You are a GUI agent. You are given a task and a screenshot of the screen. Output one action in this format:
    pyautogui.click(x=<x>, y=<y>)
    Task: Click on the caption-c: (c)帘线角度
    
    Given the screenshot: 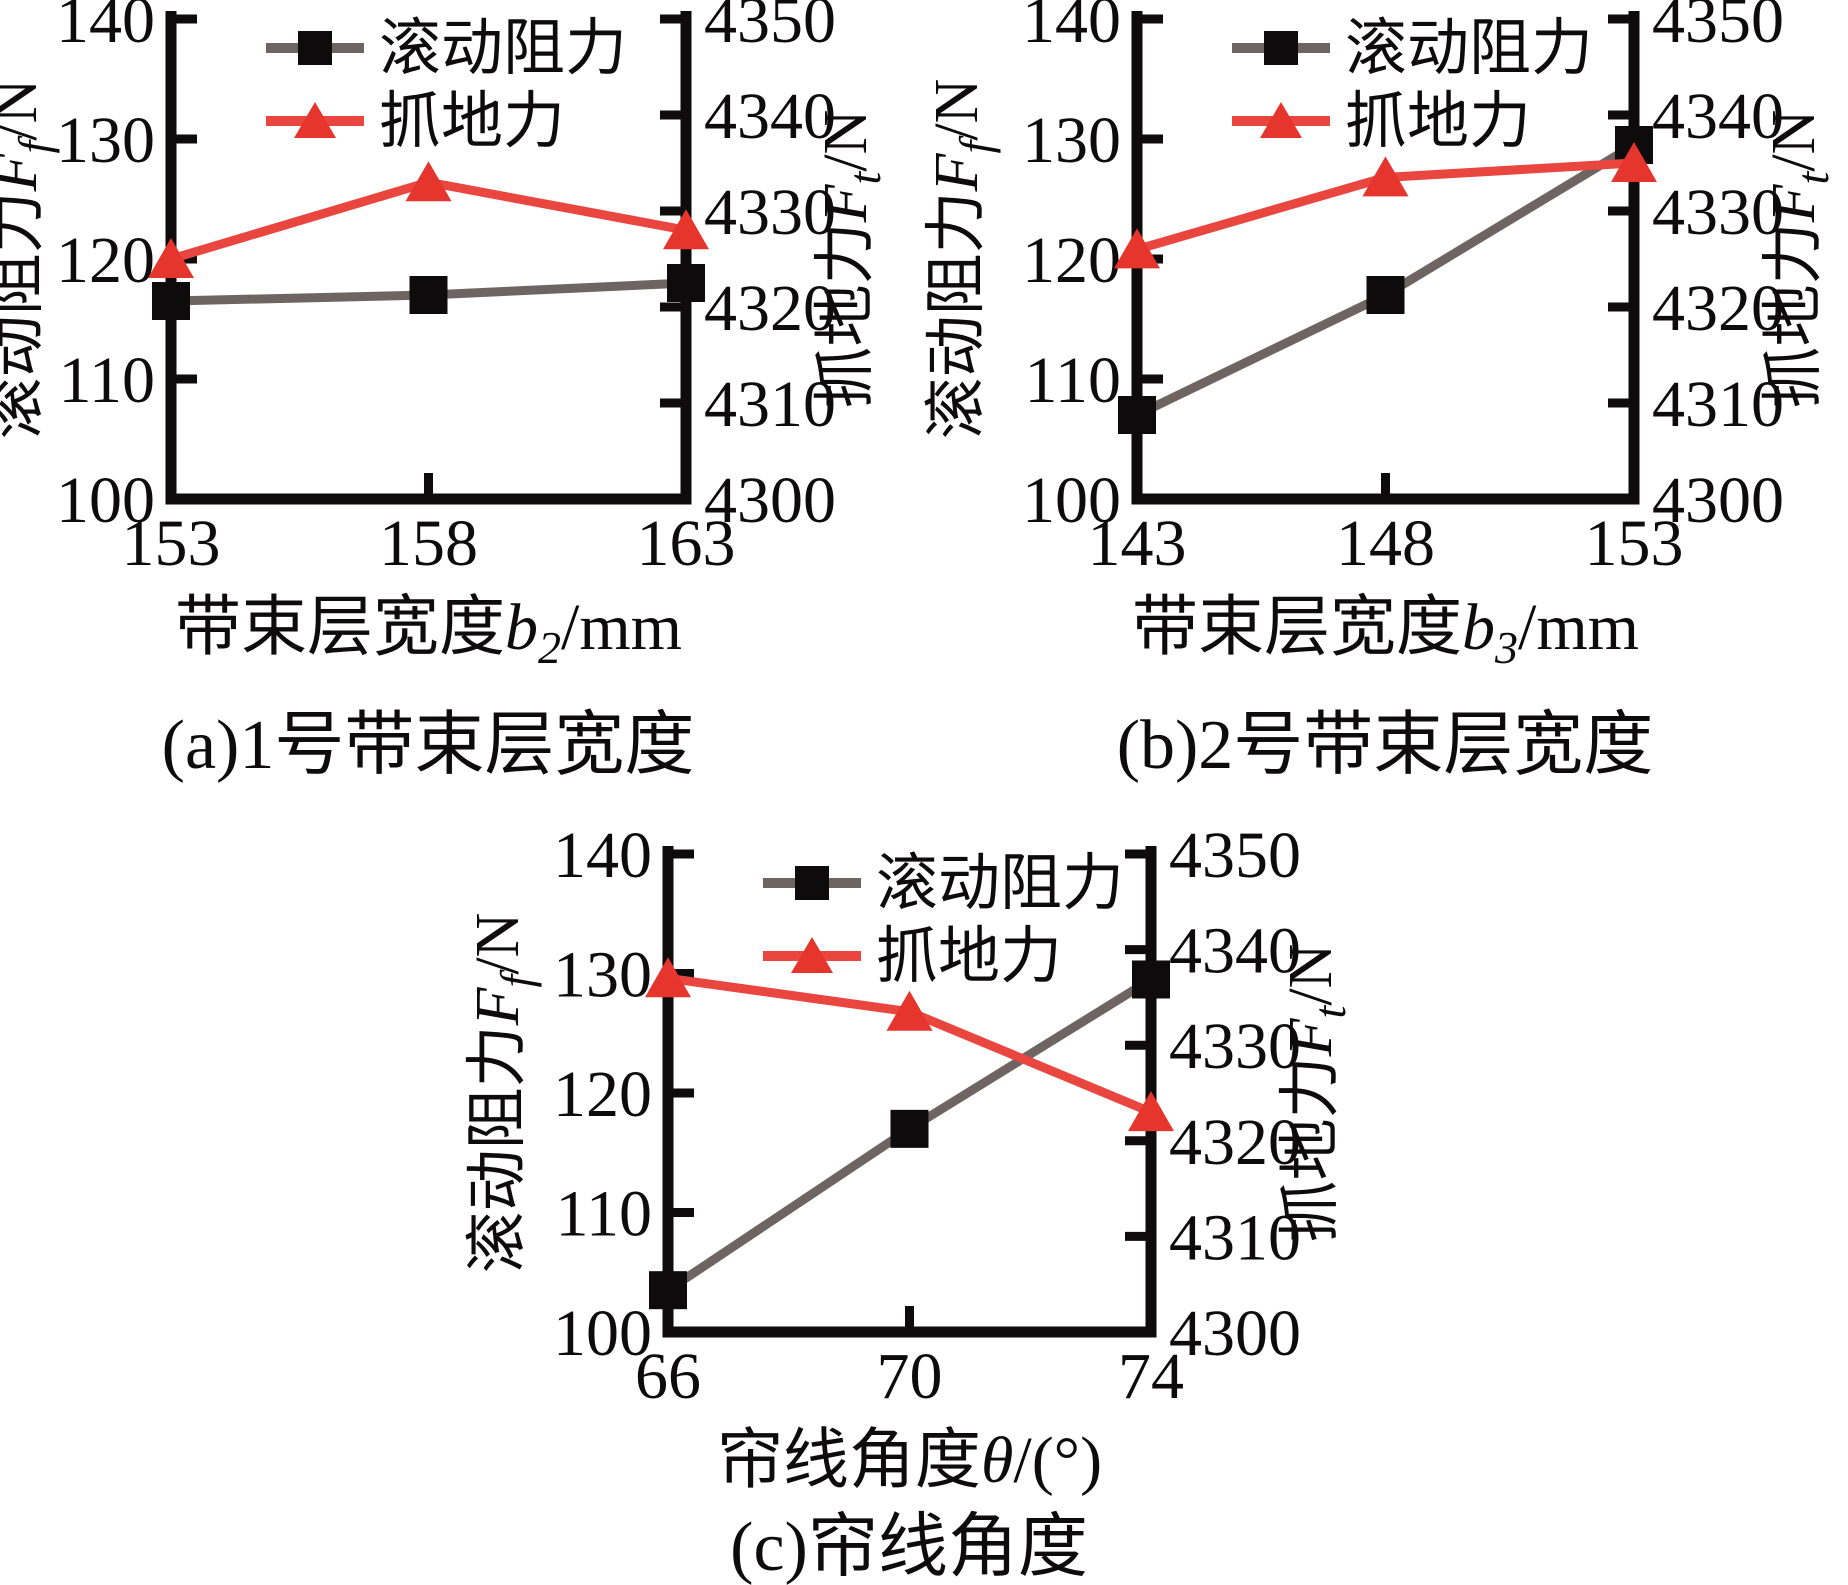 What is the action you would take?
    pyautogui.click(x=909, y=1547)
    